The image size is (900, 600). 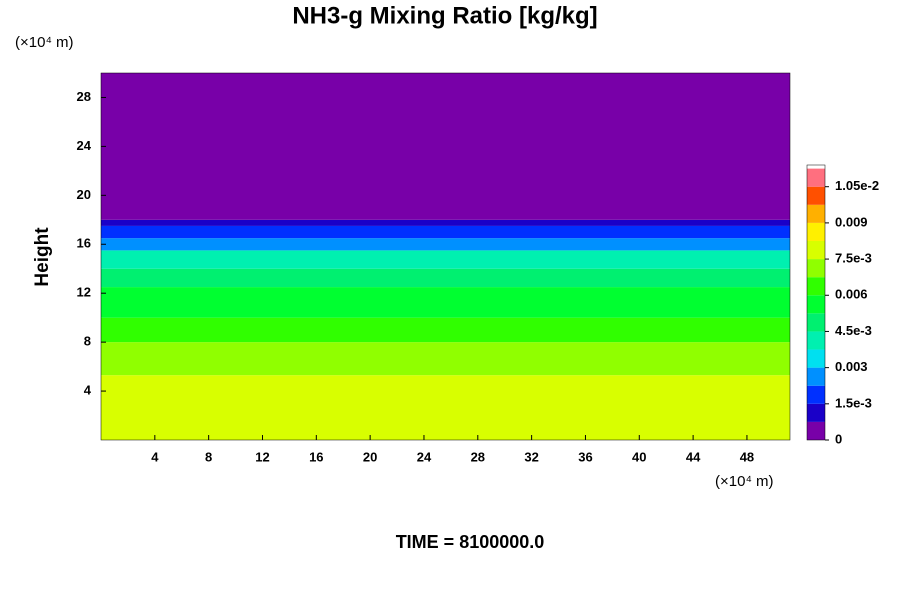 What do you see at coordinates (853, 402) in the screenshot?
I see `colorbar-tick-label: 1.5e-3` at bounding box center [853, 402].